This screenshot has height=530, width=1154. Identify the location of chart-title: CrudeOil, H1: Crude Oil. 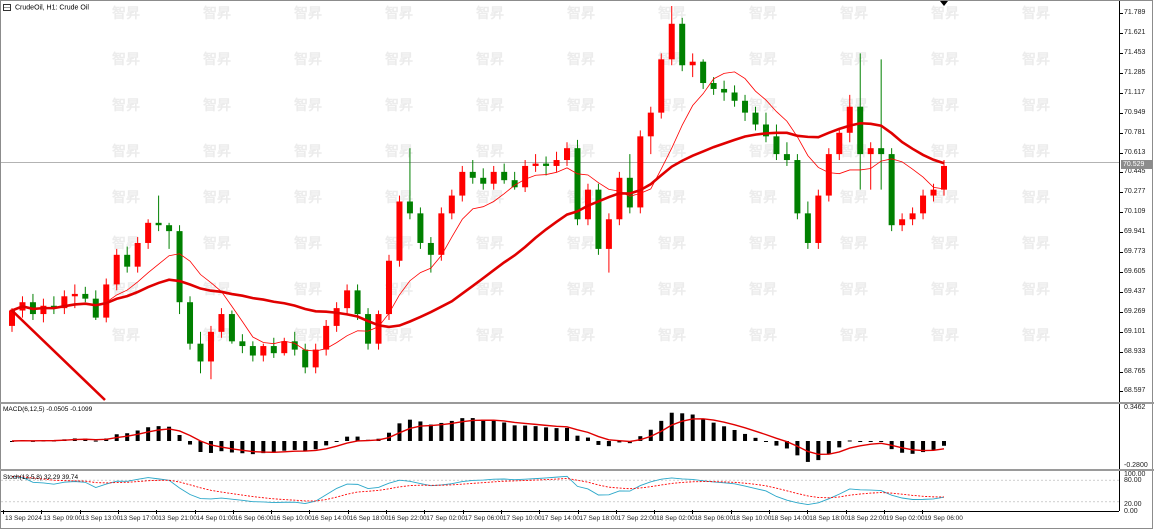
(46, 7).